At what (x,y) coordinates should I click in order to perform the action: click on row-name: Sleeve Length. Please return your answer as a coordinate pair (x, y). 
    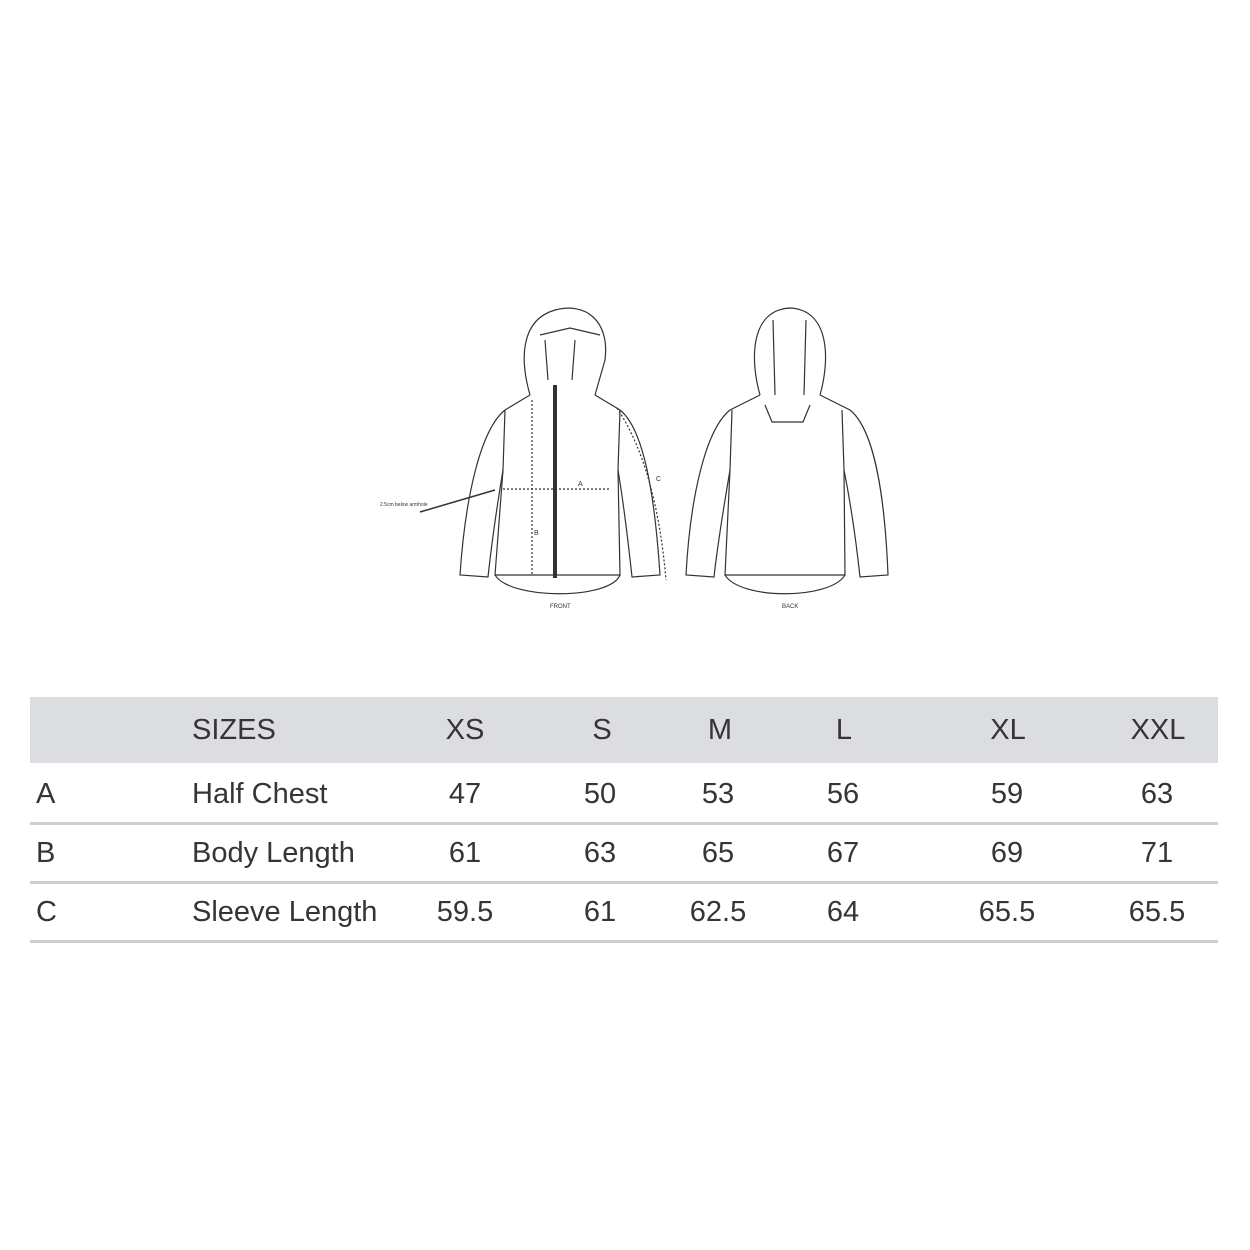
    Looking at the image, I should click on (285, 911).